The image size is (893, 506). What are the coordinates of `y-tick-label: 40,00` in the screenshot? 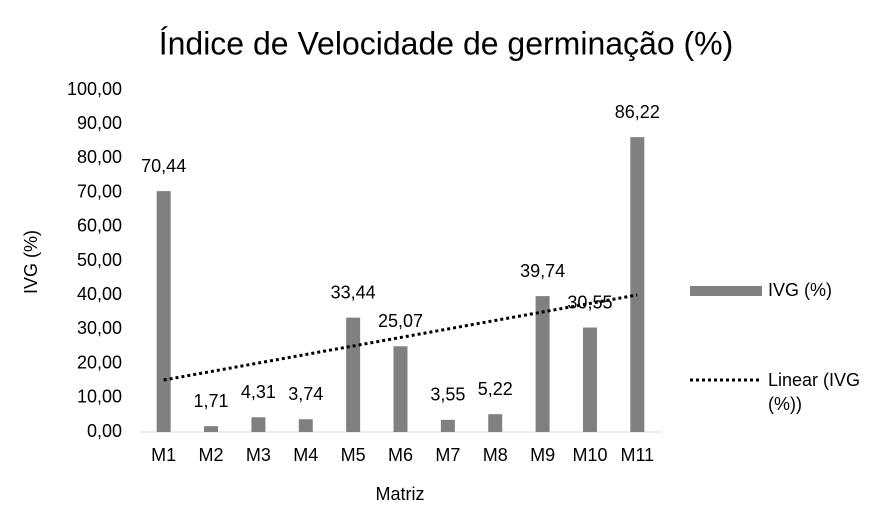 It's located at (99, 294).